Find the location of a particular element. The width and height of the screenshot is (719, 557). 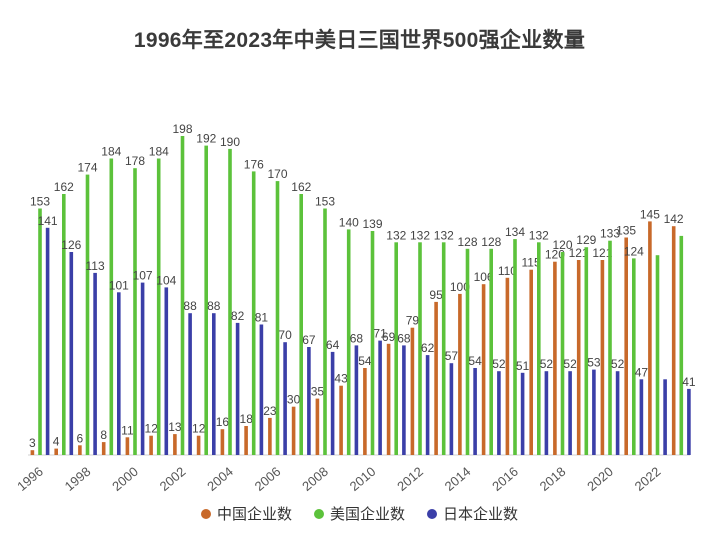

bar-japan-2009 is located at coordinates (356, 400).